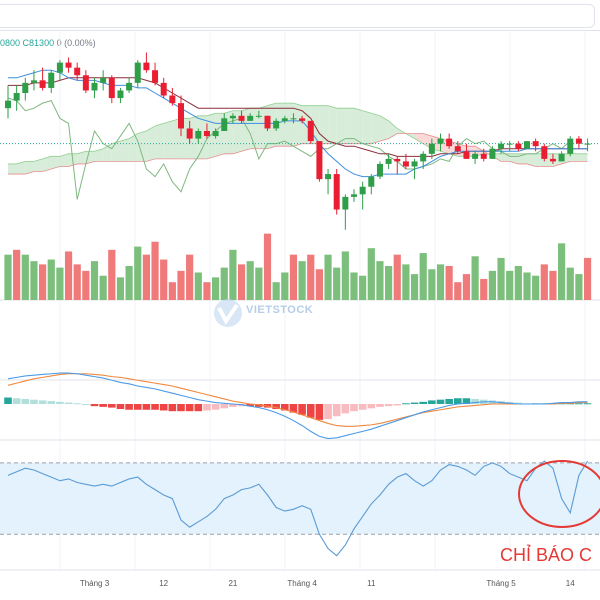 The height and width of the screenshot is (600, 600). What do you see at coordinates (298, 266) in the screenshot?
I see `volume-bars` at bounding box center [298, 266].